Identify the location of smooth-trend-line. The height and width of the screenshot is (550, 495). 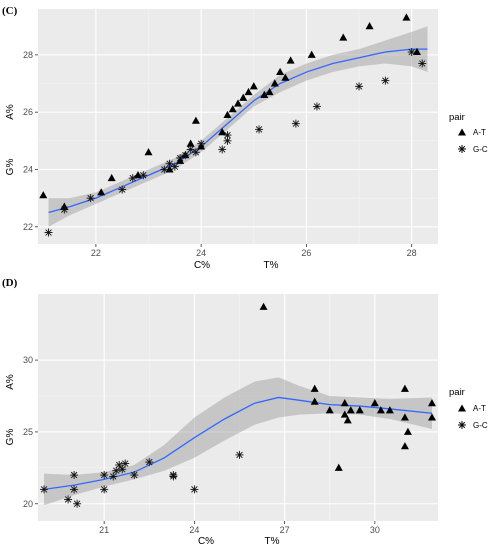
(238, 443).